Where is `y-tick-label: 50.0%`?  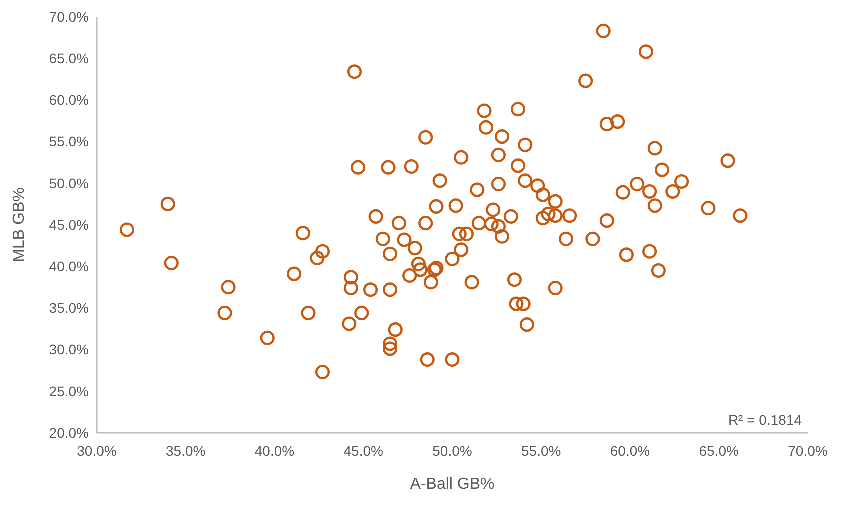
y-tick-label: 50.0% is located at coordinates (69, 183).